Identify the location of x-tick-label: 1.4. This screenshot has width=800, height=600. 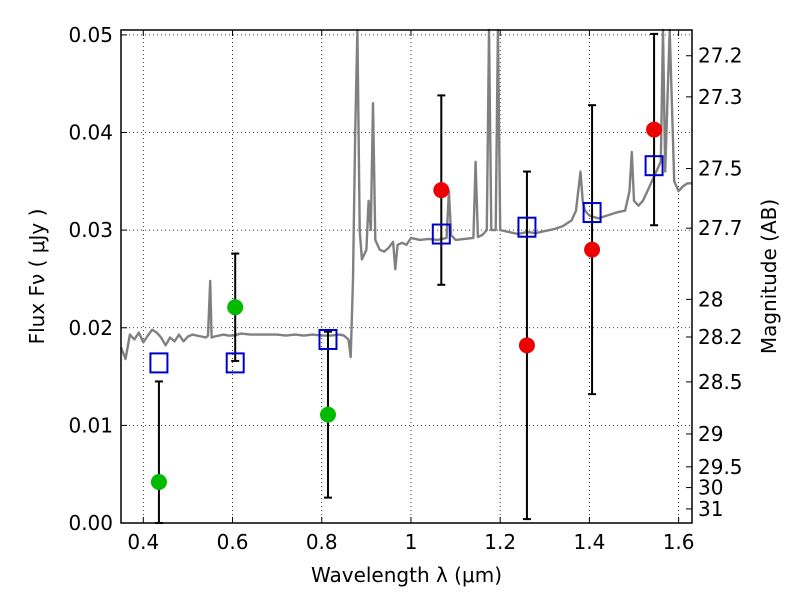
(589, 542).